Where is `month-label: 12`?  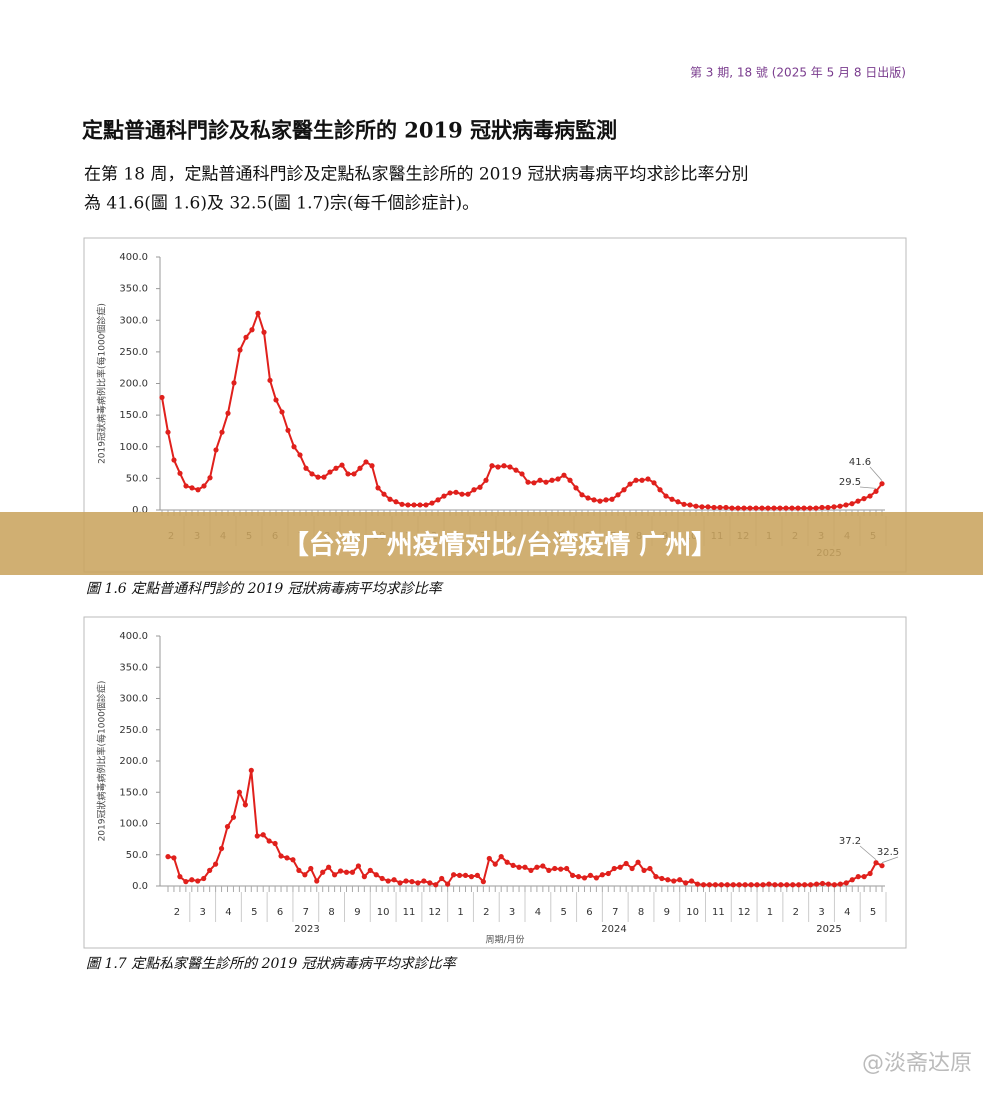 month-label: 12 is located at coordinates (744, 912).